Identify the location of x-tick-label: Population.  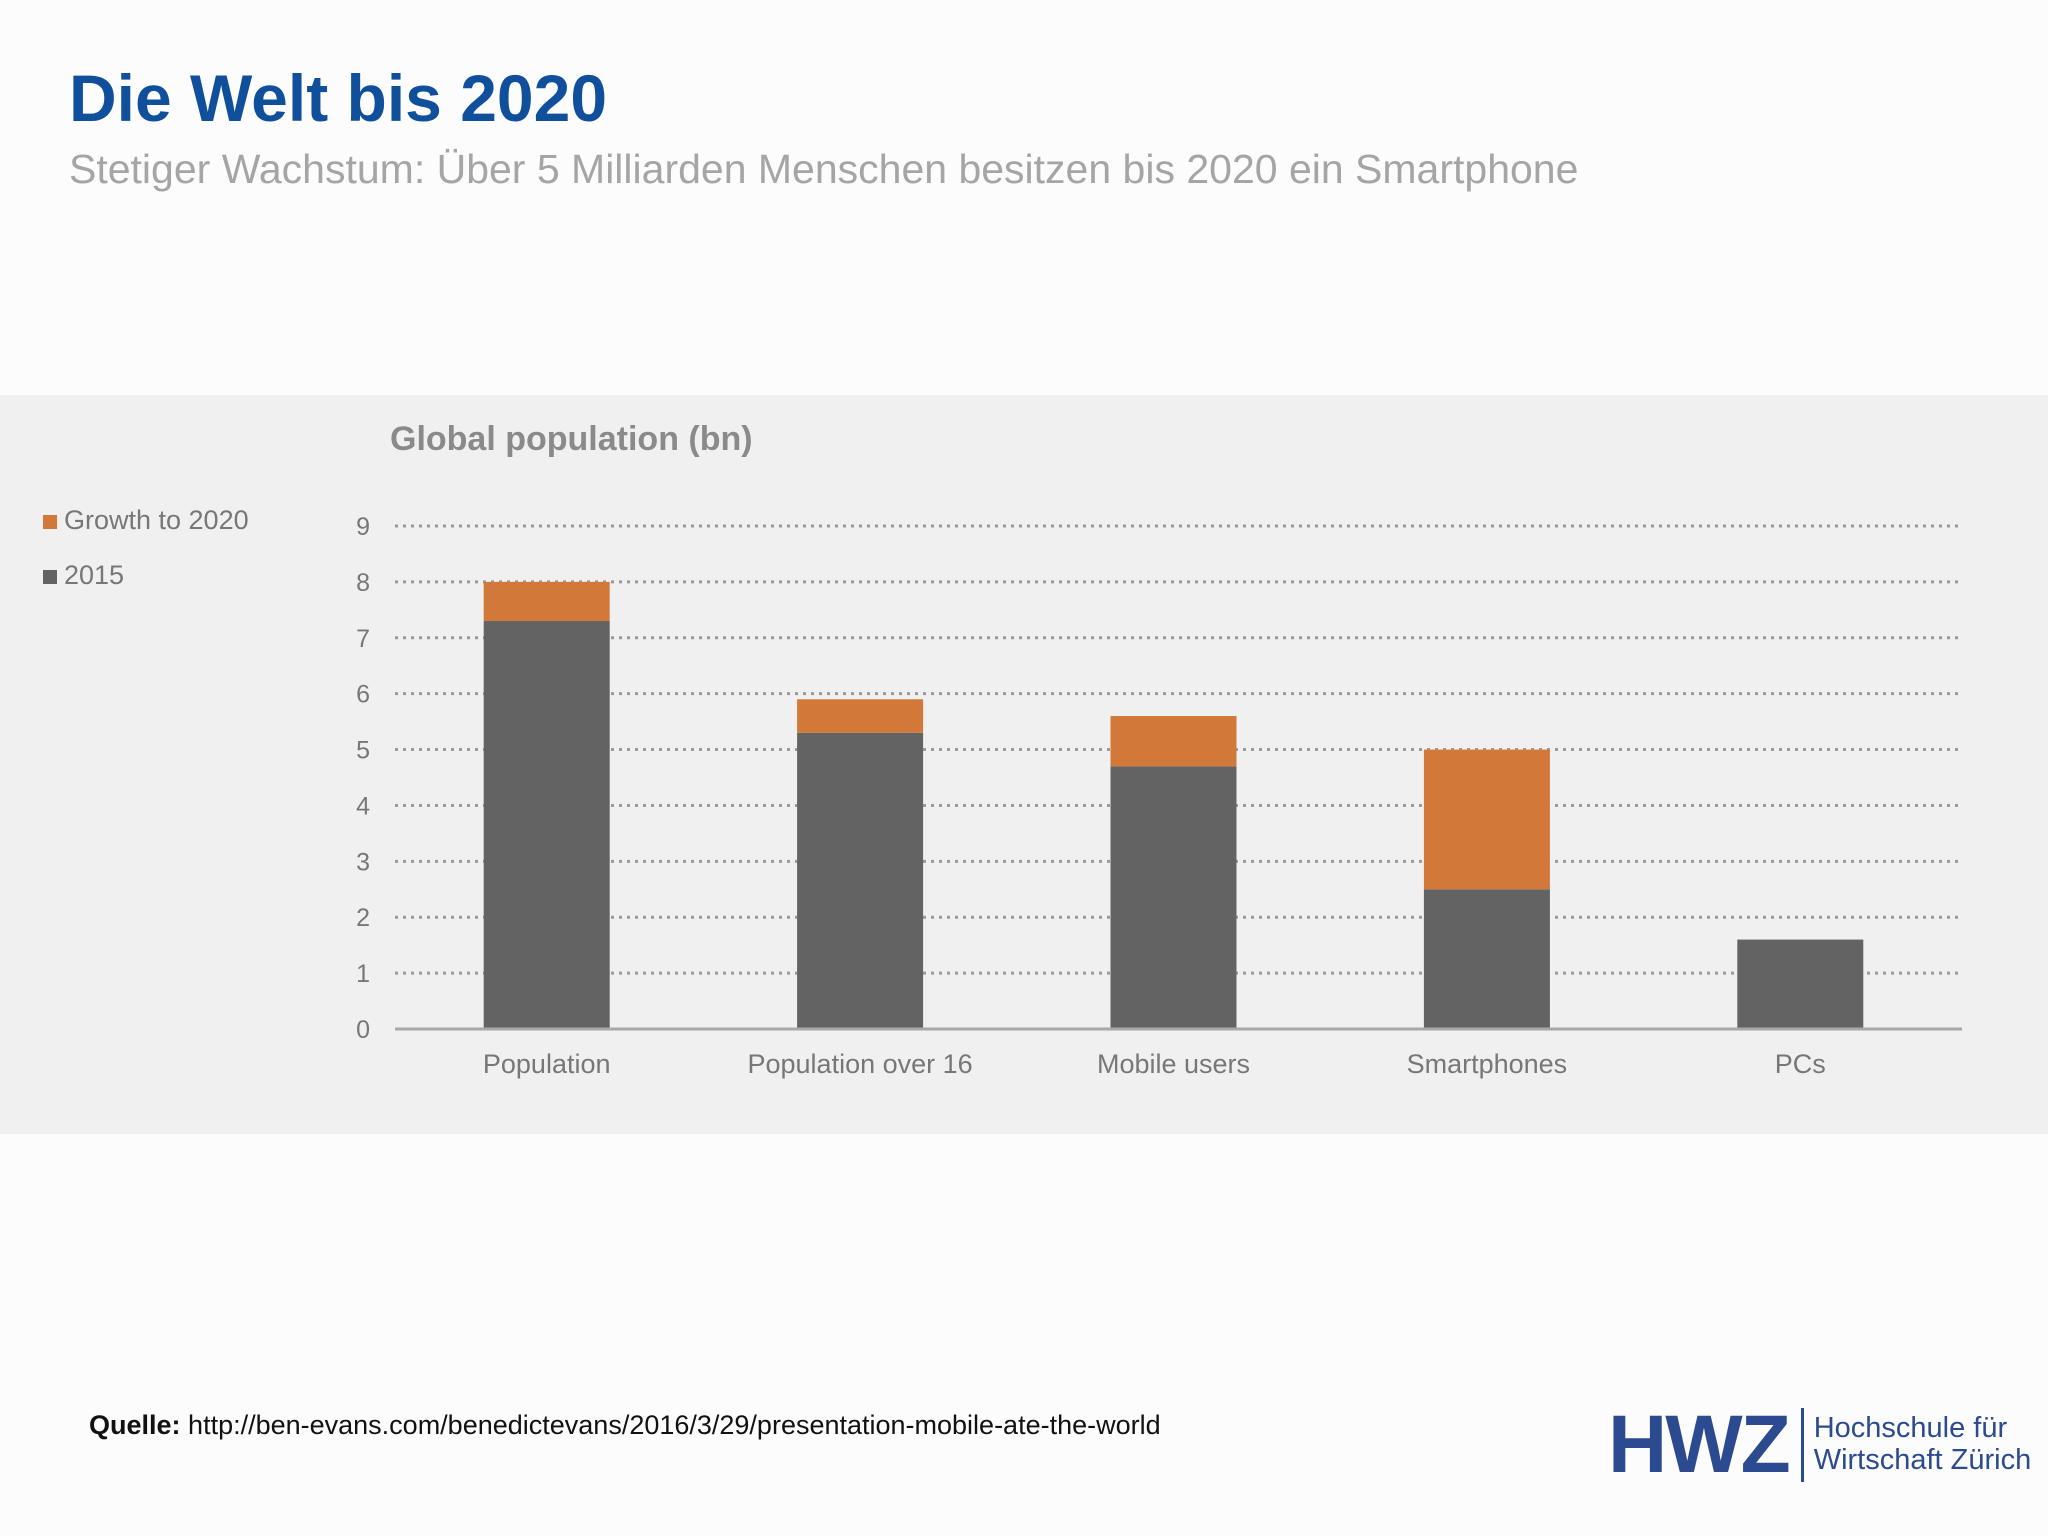
(547, 1064).